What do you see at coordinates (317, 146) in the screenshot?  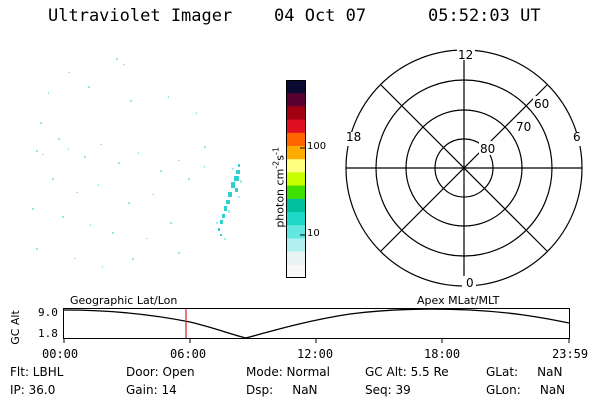 I see `colorbar-tick-100: 100` at bounding box center [317, 146].